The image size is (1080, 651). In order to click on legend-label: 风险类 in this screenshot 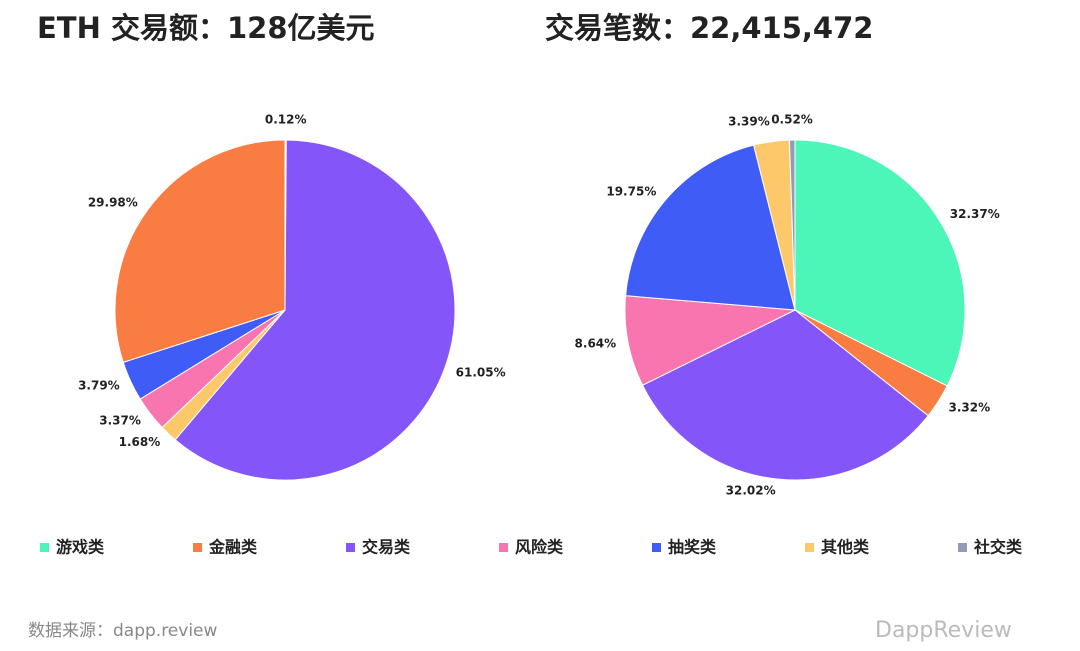, I will do `click(539, 547)`.